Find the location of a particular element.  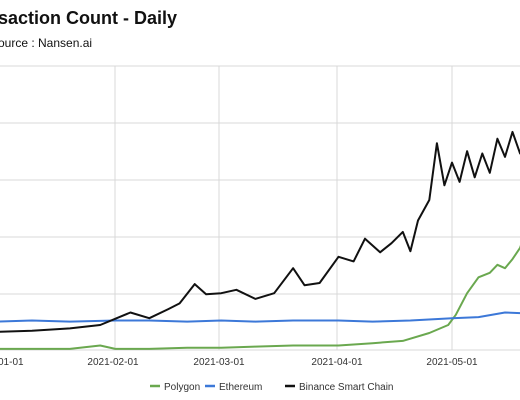

x-tick-label: 2021-05-01 is located at coordinates (452, 362).